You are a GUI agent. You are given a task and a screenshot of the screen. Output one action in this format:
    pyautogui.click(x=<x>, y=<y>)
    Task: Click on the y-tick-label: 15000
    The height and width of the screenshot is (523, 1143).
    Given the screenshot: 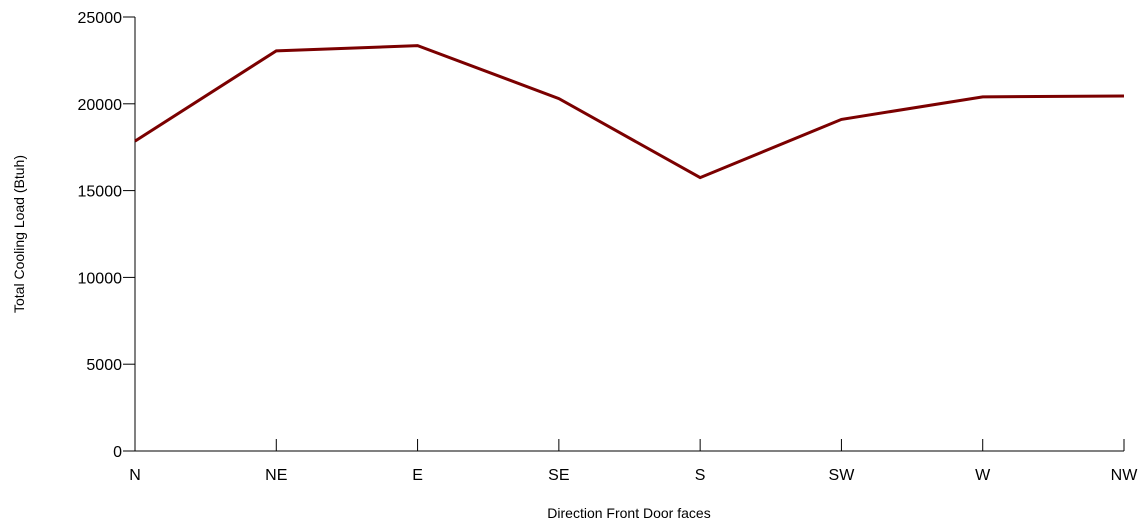 What is the action you would take?
    pyautogui.click(x=100, y=192)
    